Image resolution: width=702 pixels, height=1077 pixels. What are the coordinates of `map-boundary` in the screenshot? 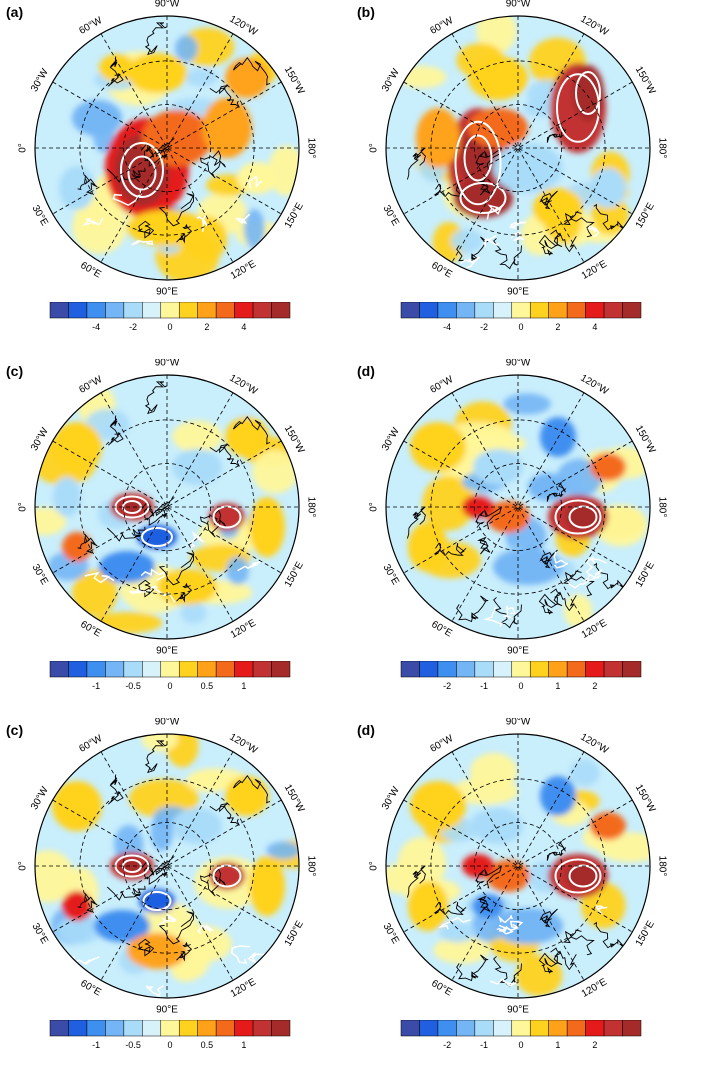 It's located at (518, 866).